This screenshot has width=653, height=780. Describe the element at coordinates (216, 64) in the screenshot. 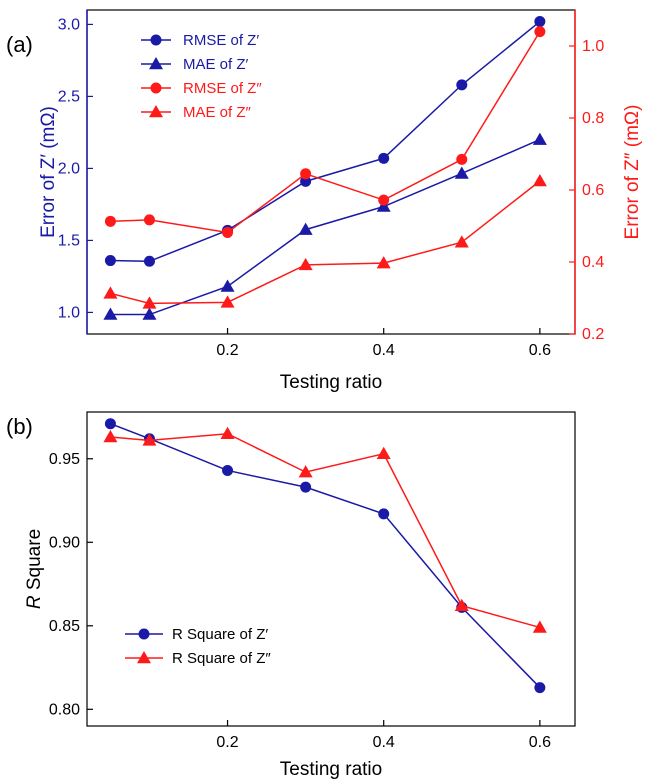

I see `legend-label-a: MAE of Z′` at that location.